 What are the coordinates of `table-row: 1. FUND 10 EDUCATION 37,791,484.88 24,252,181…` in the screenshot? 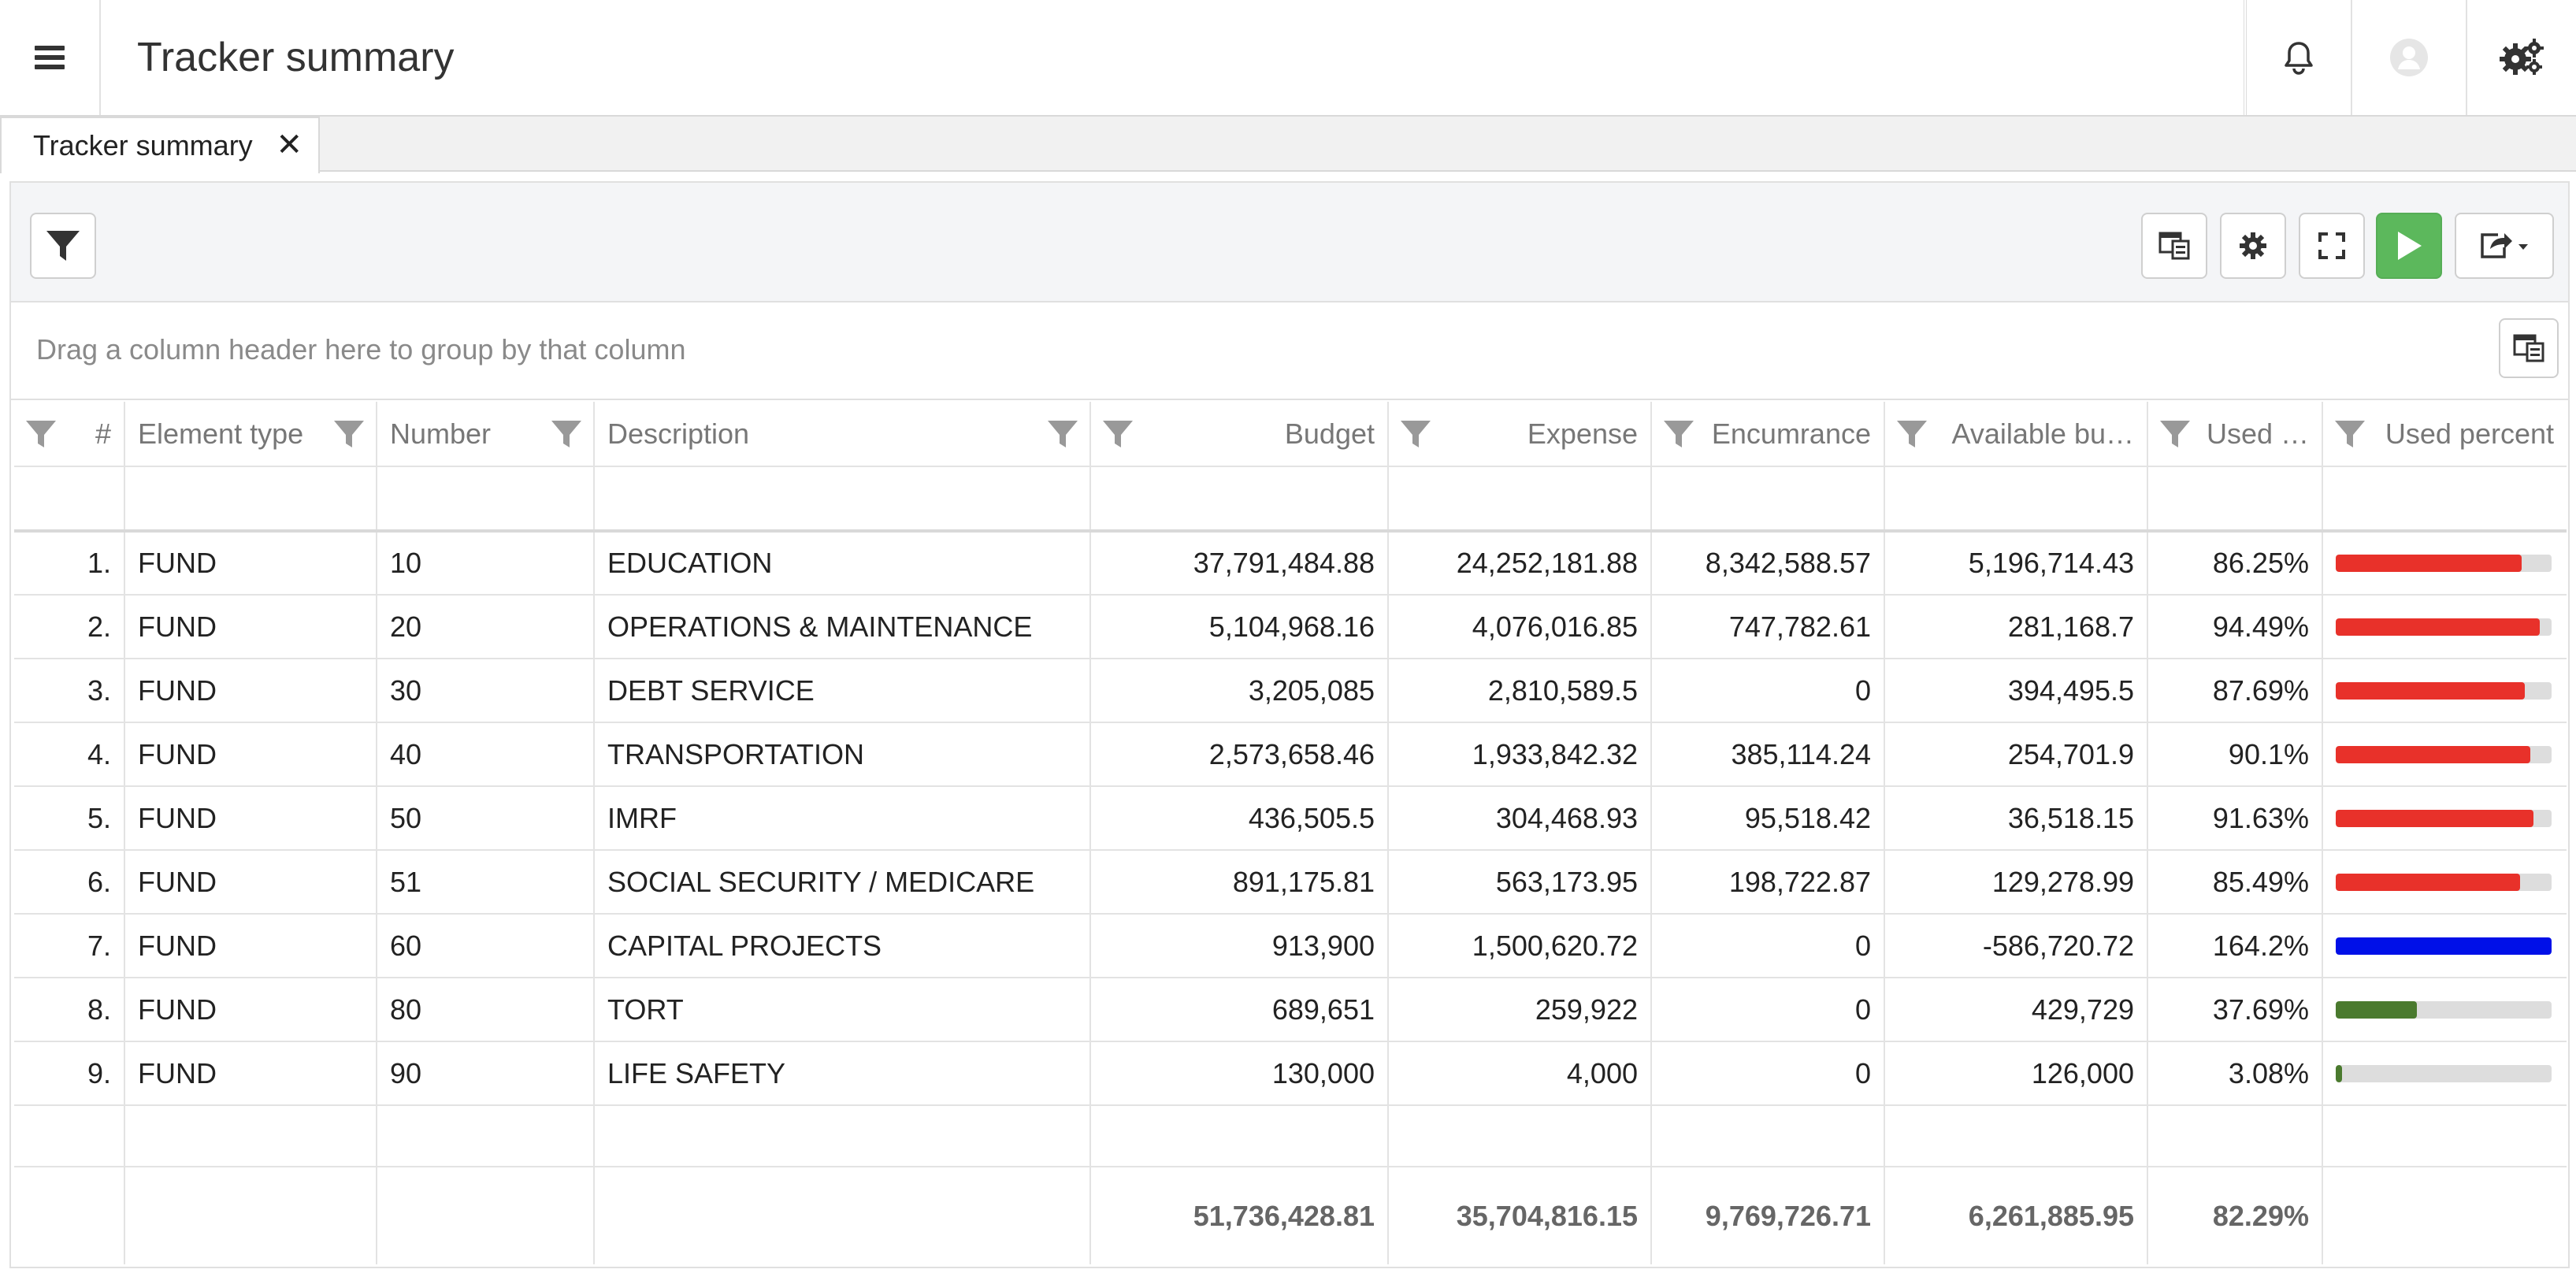 It's located at (1290, 563).